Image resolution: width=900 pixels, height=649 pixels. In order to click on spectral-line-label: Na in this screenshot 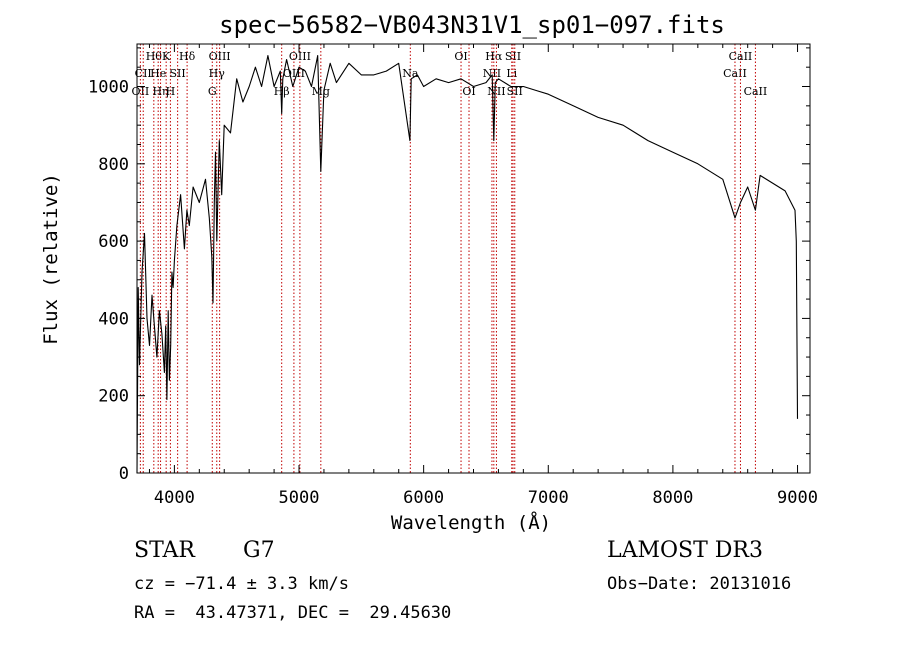, I will do `click(410, 73)`.